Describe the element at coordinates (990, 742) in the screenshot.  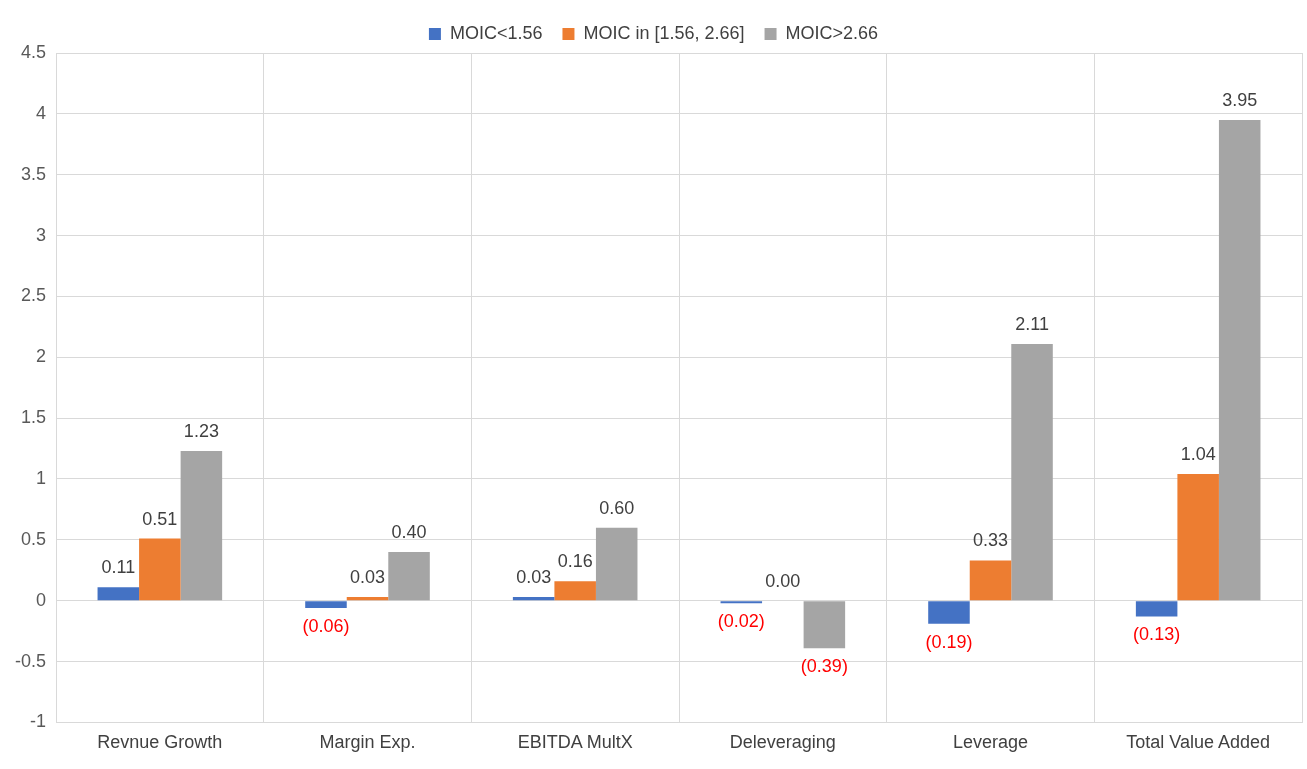
I see `x-tick-label: Leverage` at that location.